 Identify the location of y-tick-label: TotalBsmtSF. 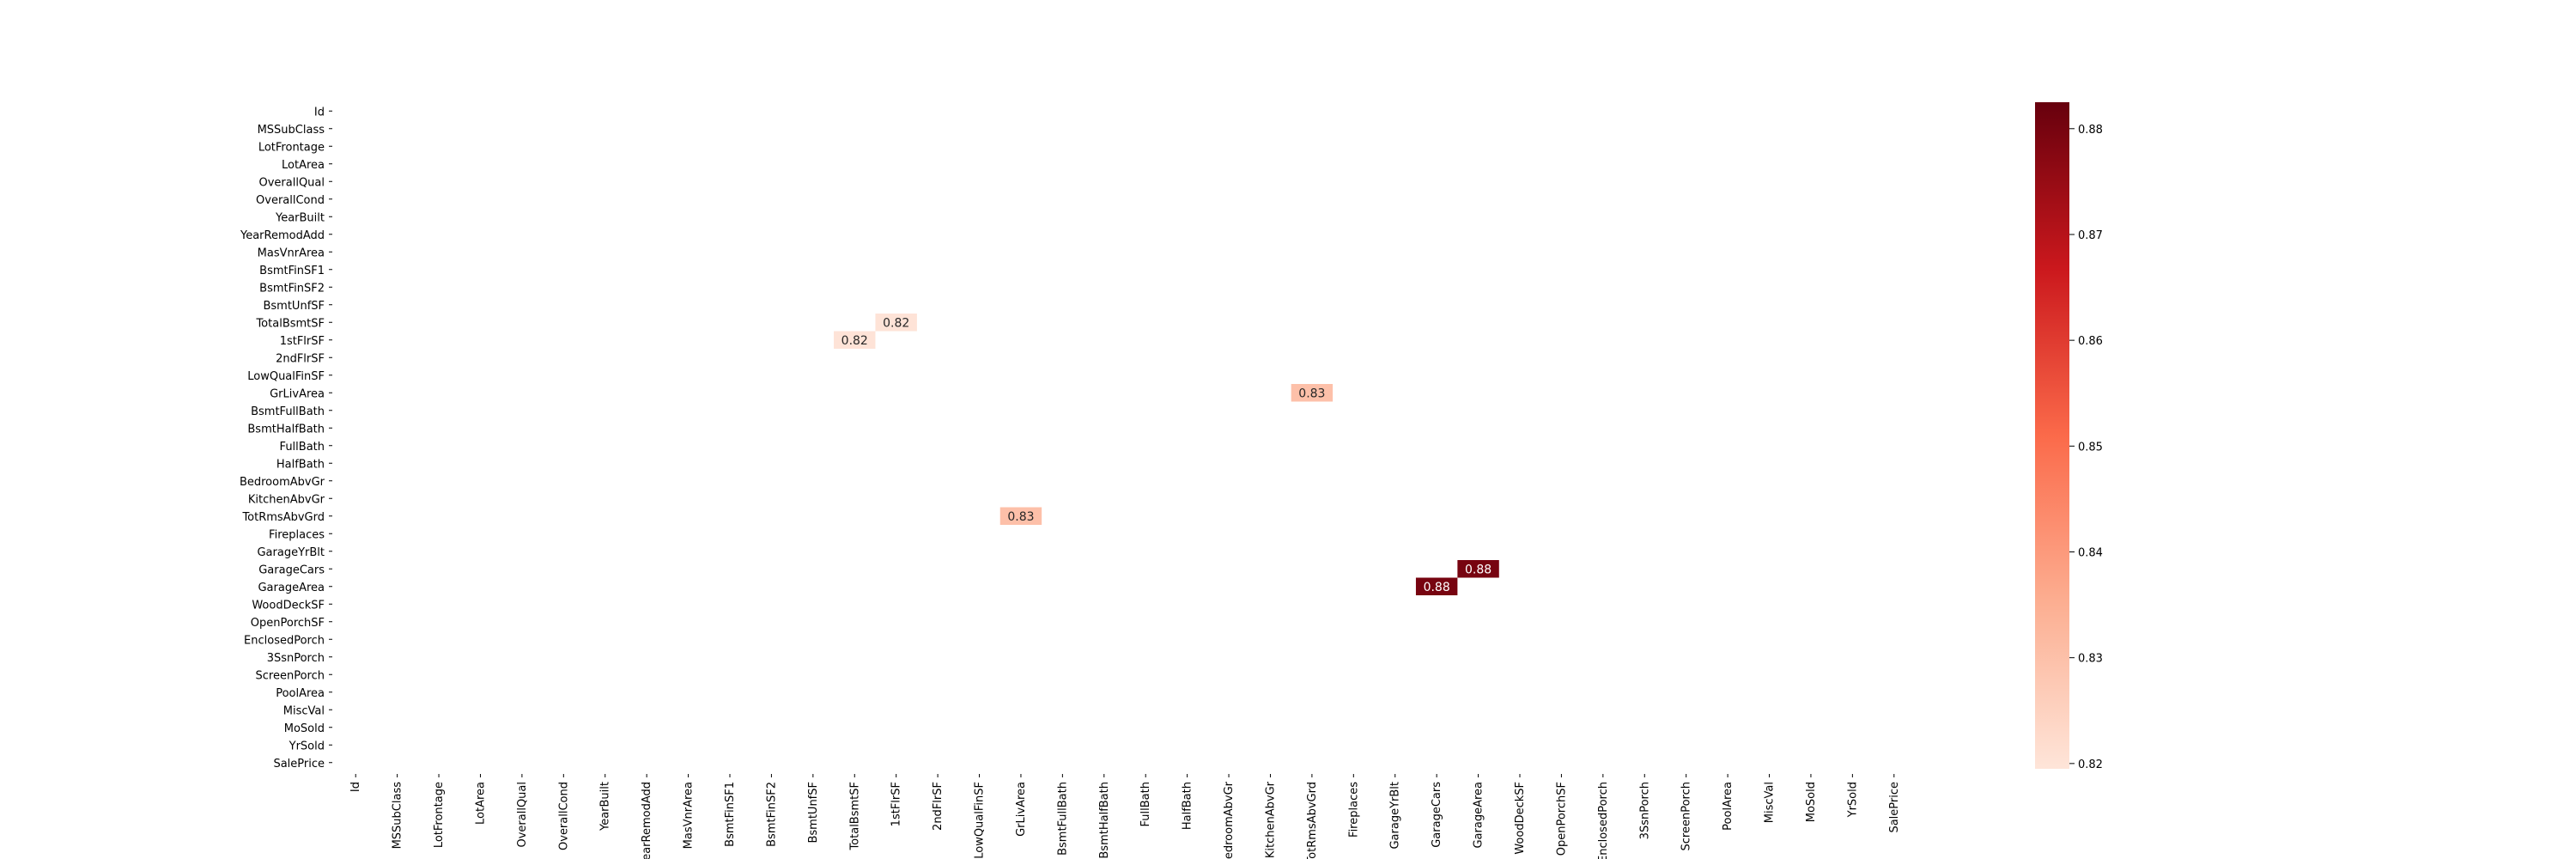
(290, 323).